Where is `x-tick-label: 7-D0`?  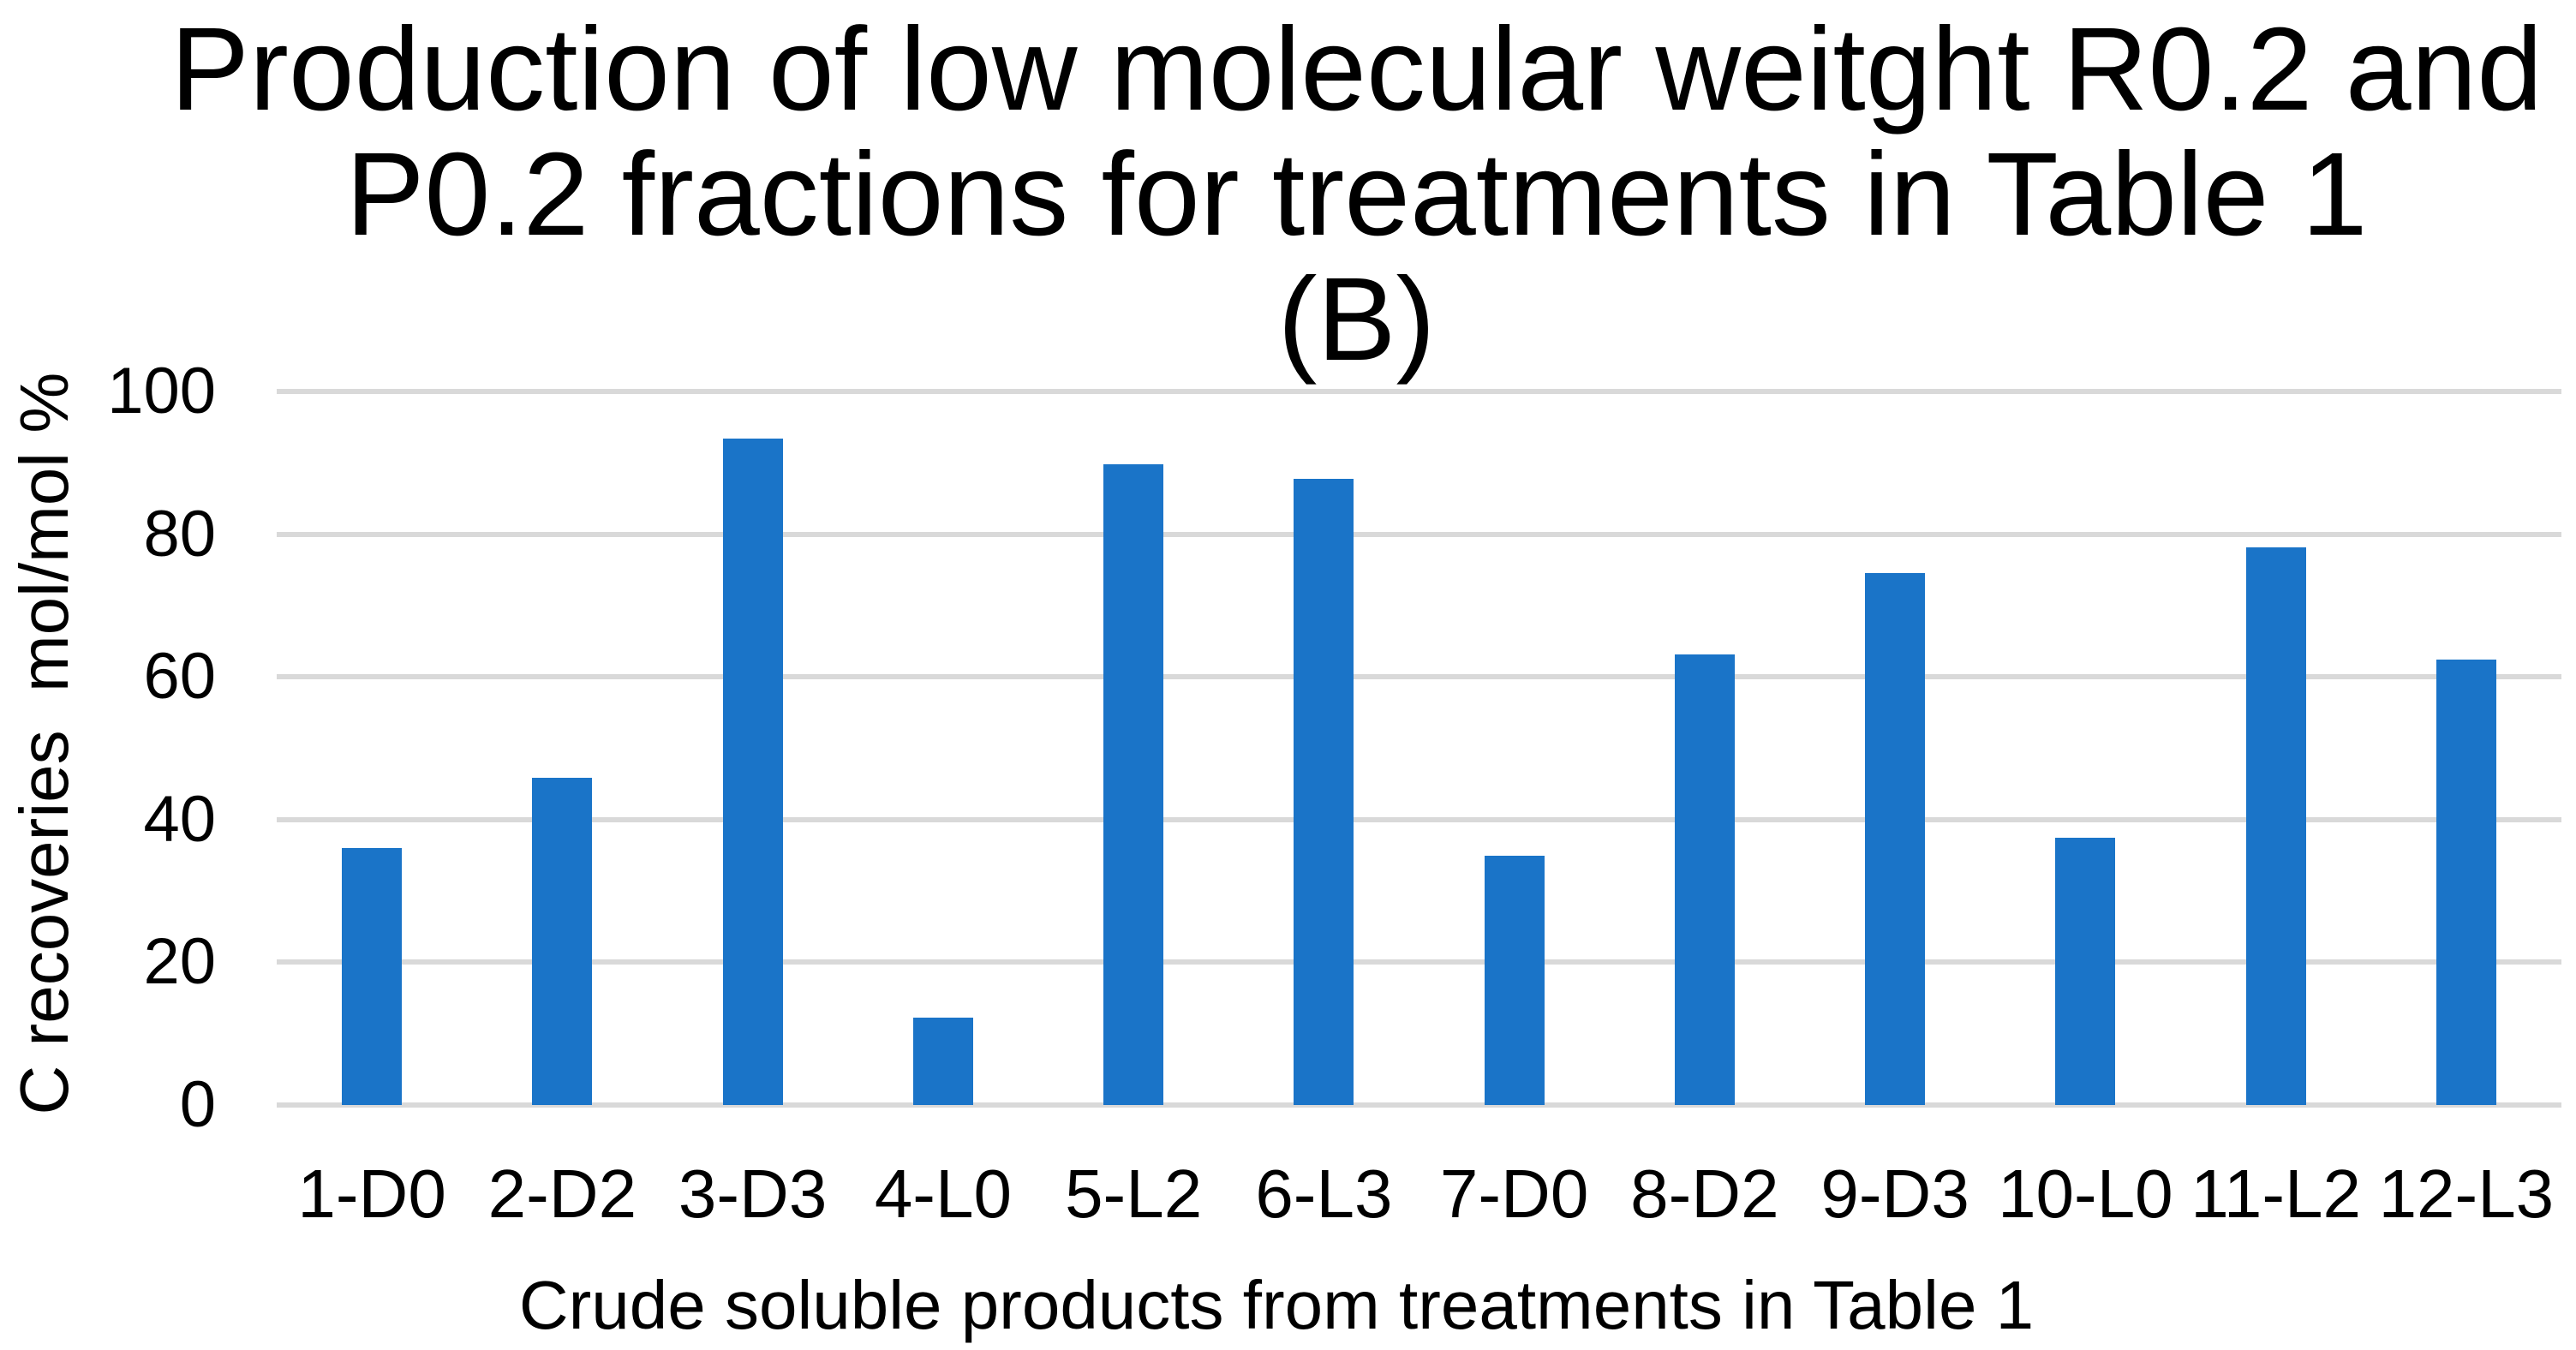 x-tick-label: 7-D0 is located at coordinates (1514, 1194).